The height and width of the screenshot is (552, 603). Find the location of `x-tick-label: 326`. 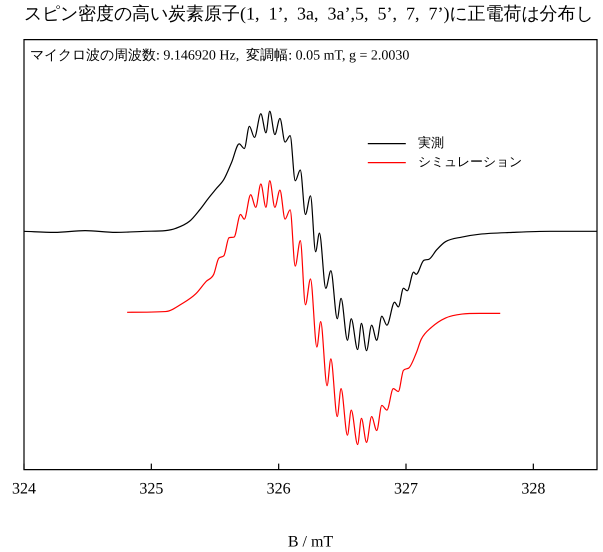

x-tick-label: 326 is located at coordinates (278, 489).